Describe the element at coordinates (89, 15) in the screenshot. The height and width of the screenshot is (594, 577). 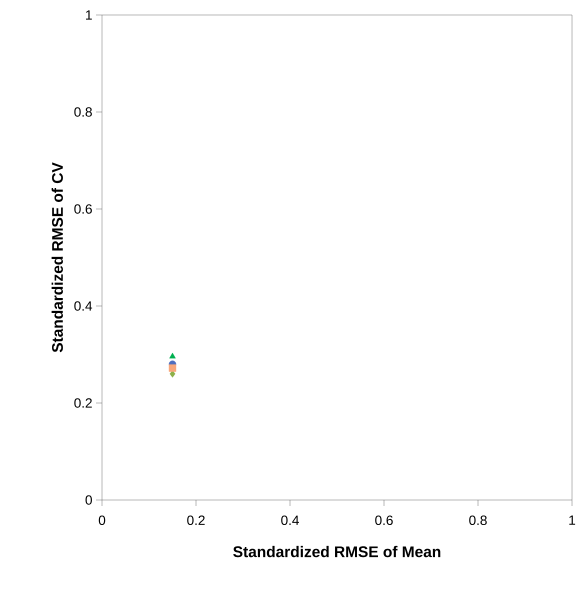
I see `y-tick-label: 1` at that location.